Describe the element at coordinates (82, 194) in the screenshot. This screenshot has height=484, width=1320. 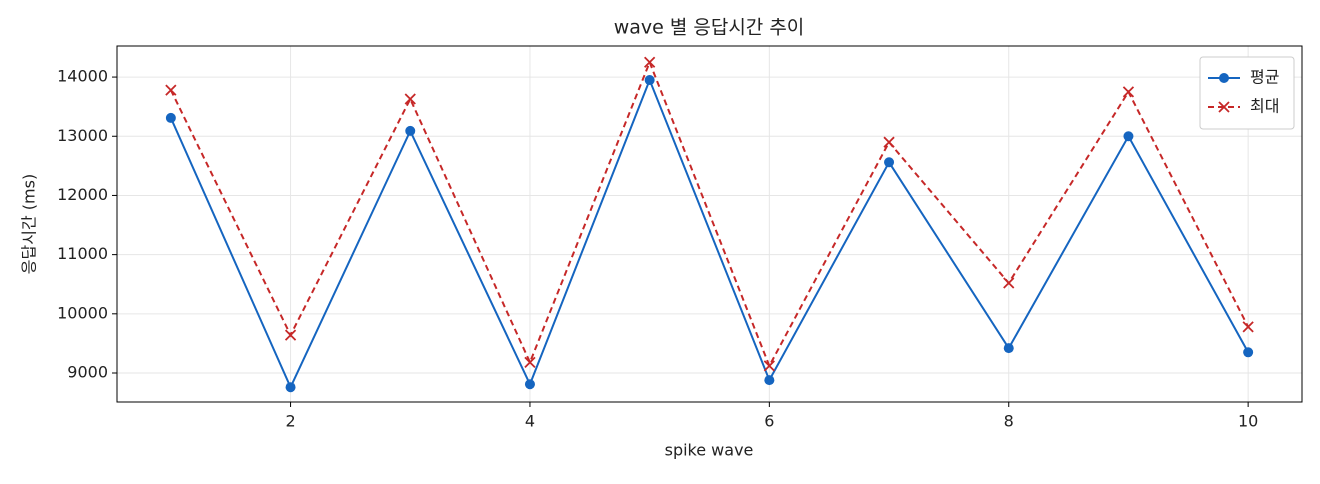
I see `y-tick-label: 12000` at that location.